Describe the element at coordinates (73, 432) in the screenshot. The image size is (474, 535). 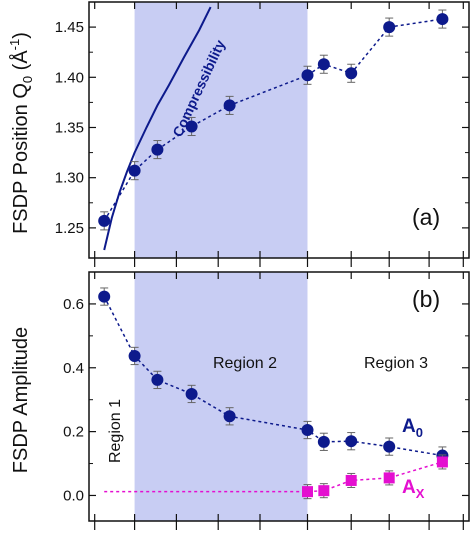
I see `panel-b-ytick-label: 0.2` at that location.